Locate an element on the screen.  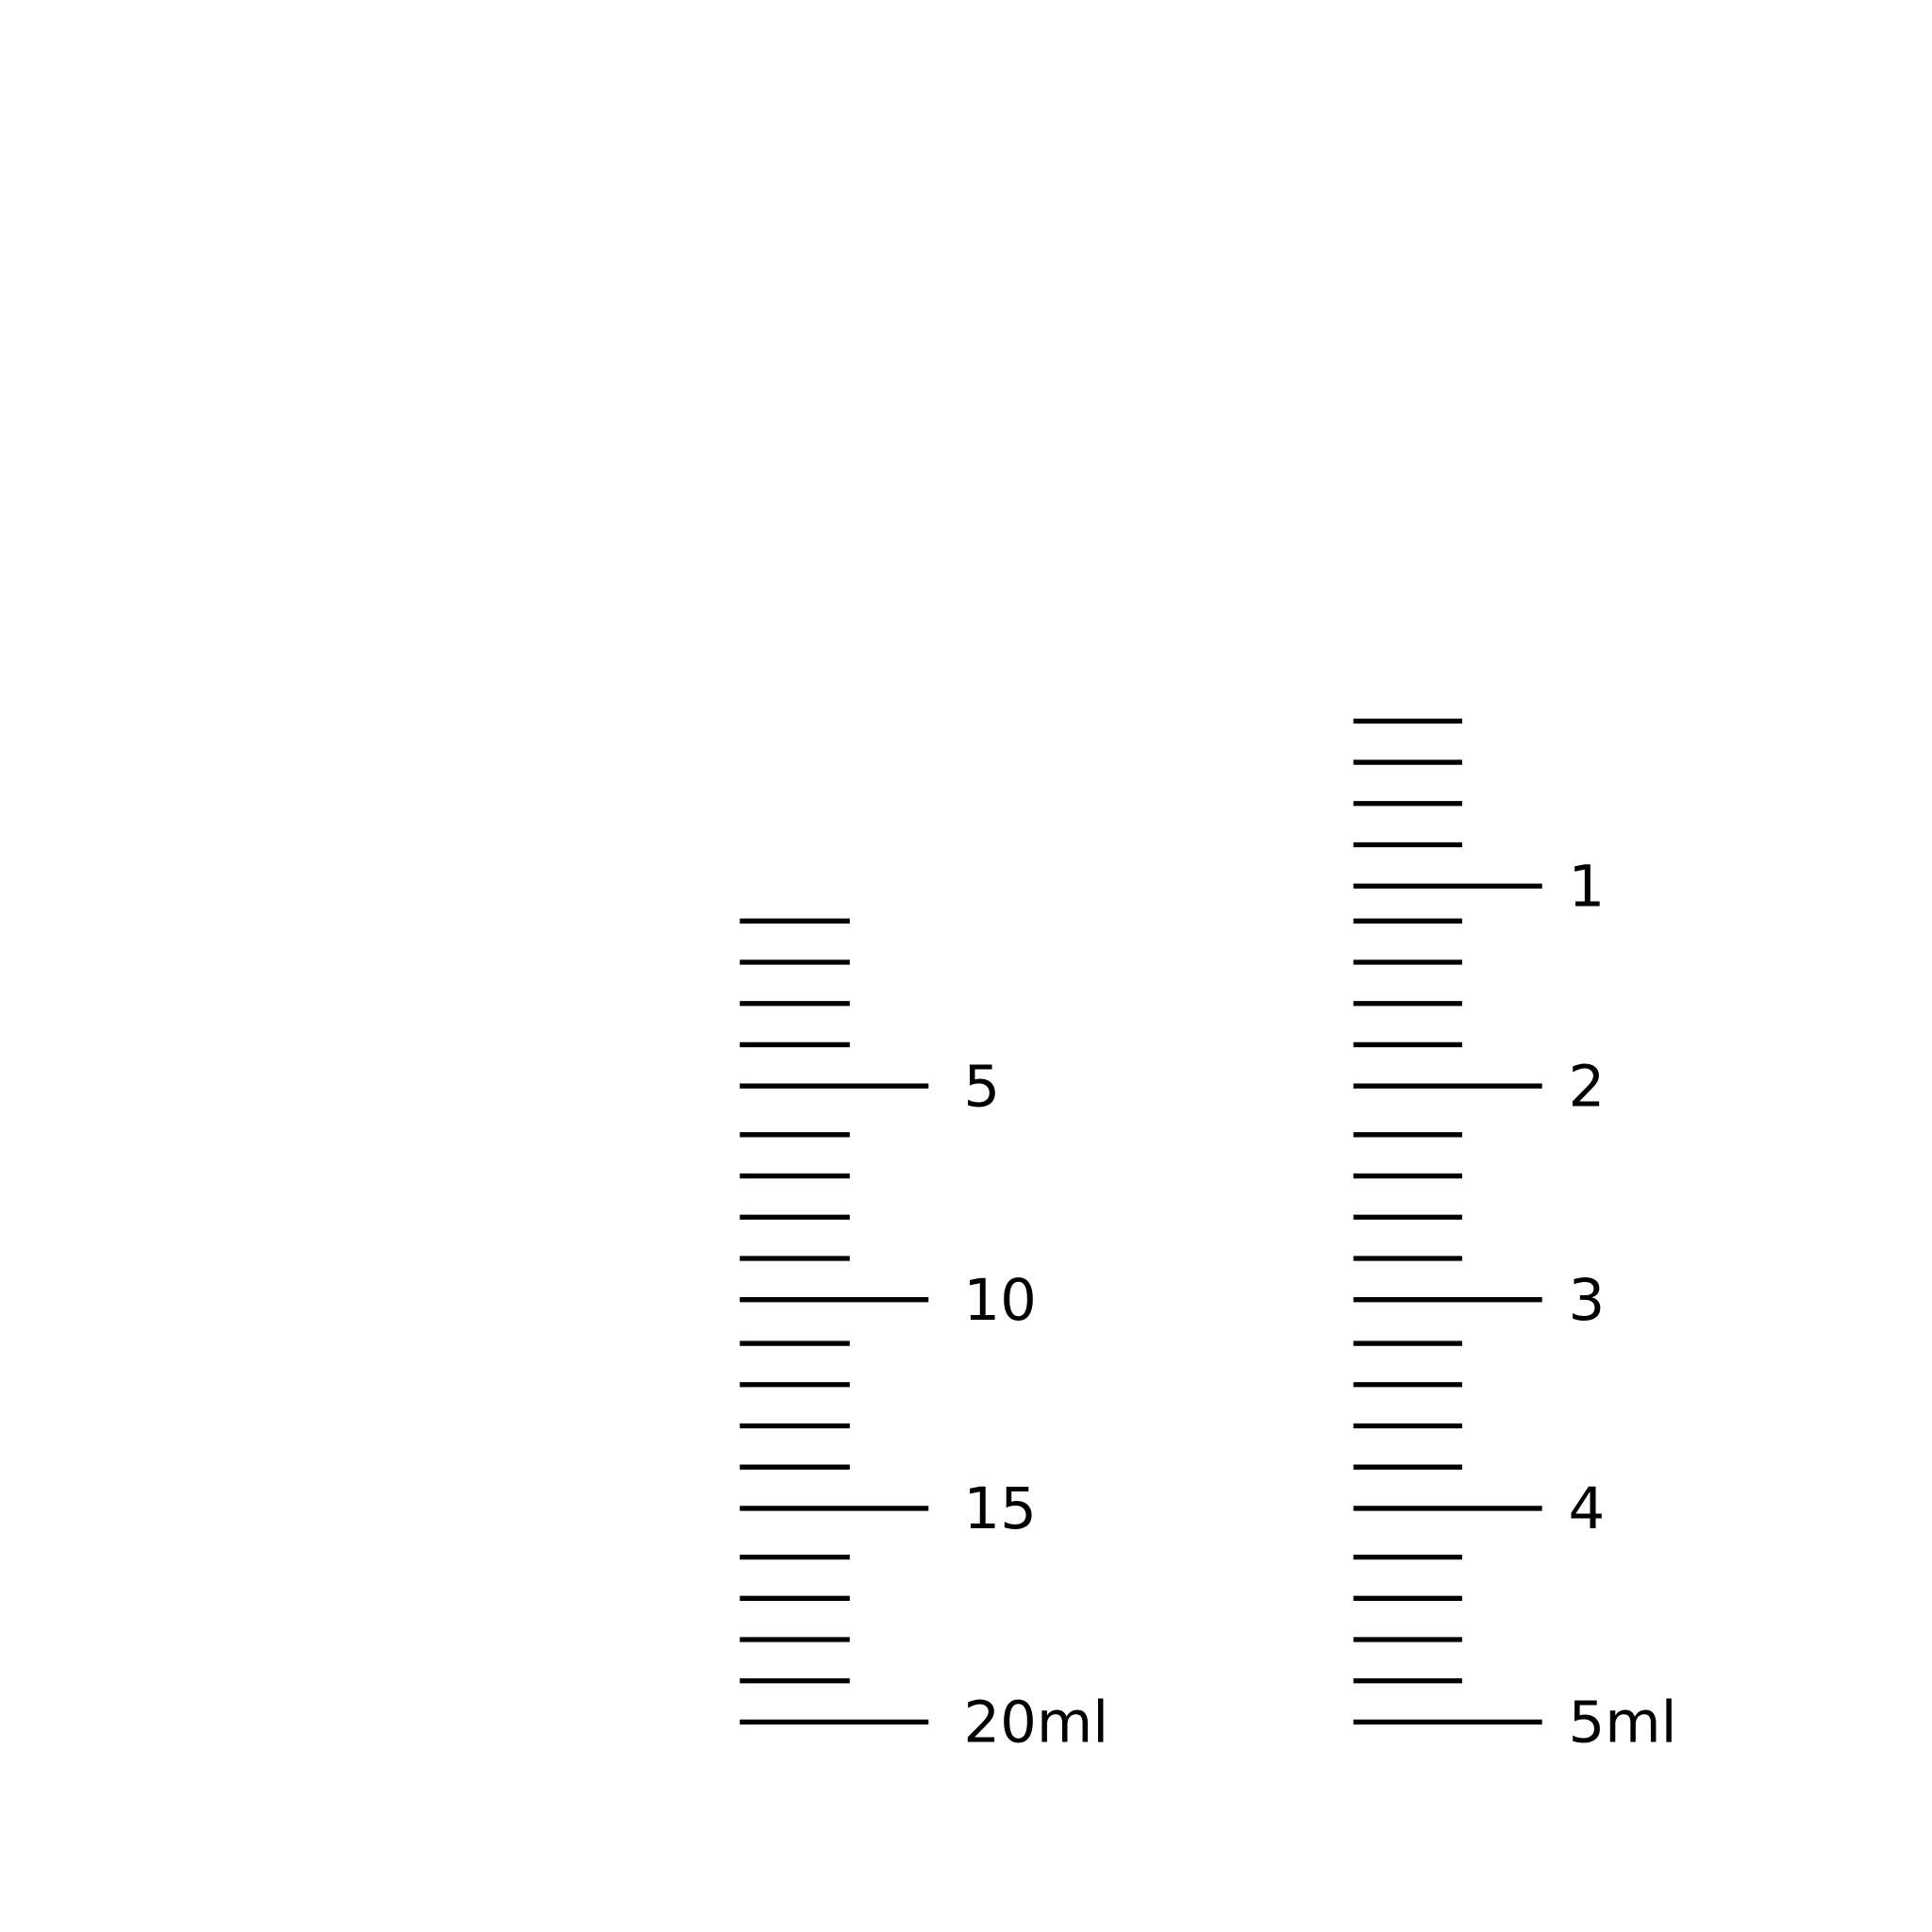
syringe-scale-5ml: 1 2 3 4 5ml is located at coordinates (1515, 1238).